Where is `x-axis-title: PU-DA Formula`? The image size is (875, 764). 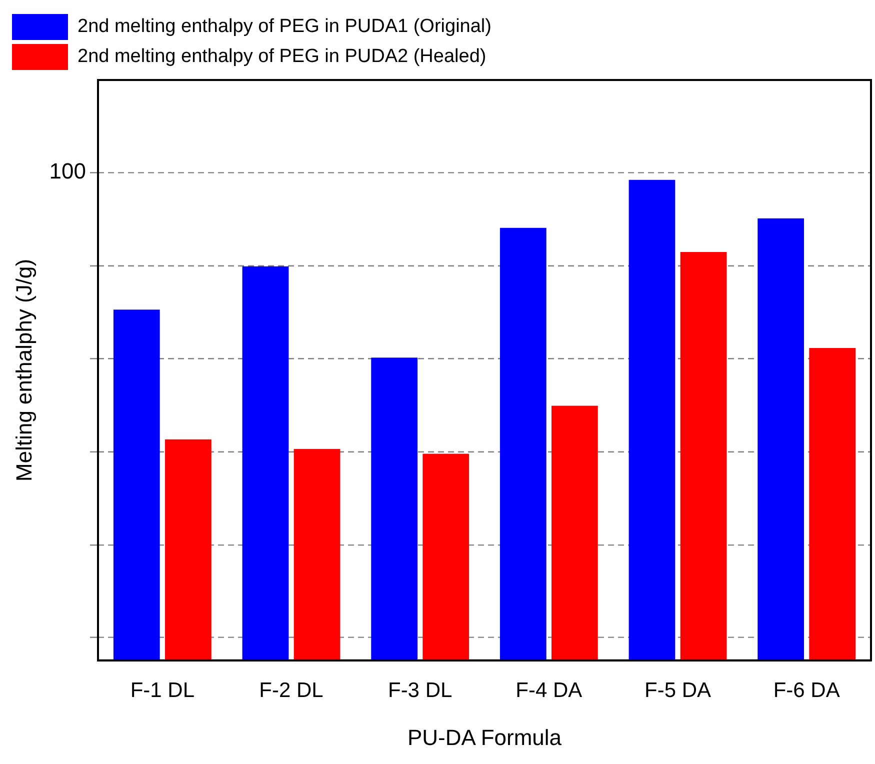 x-axis-title: PU-DA Formula is located at coordinates (484, 737).